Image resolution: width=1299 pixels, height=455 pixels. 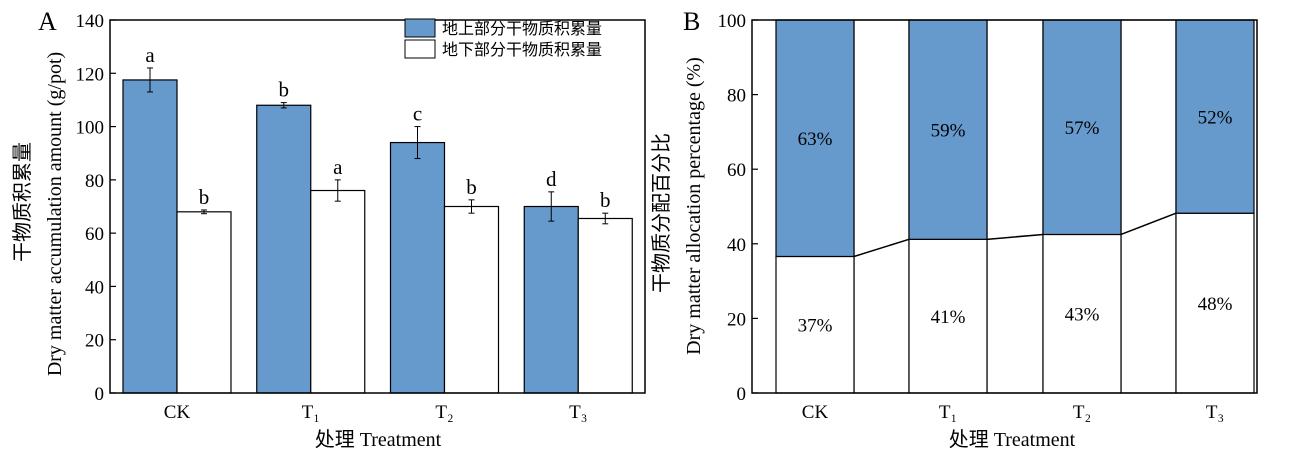 I want to click on y-tick-label-a-2: 40, so click(x=94, y=287).